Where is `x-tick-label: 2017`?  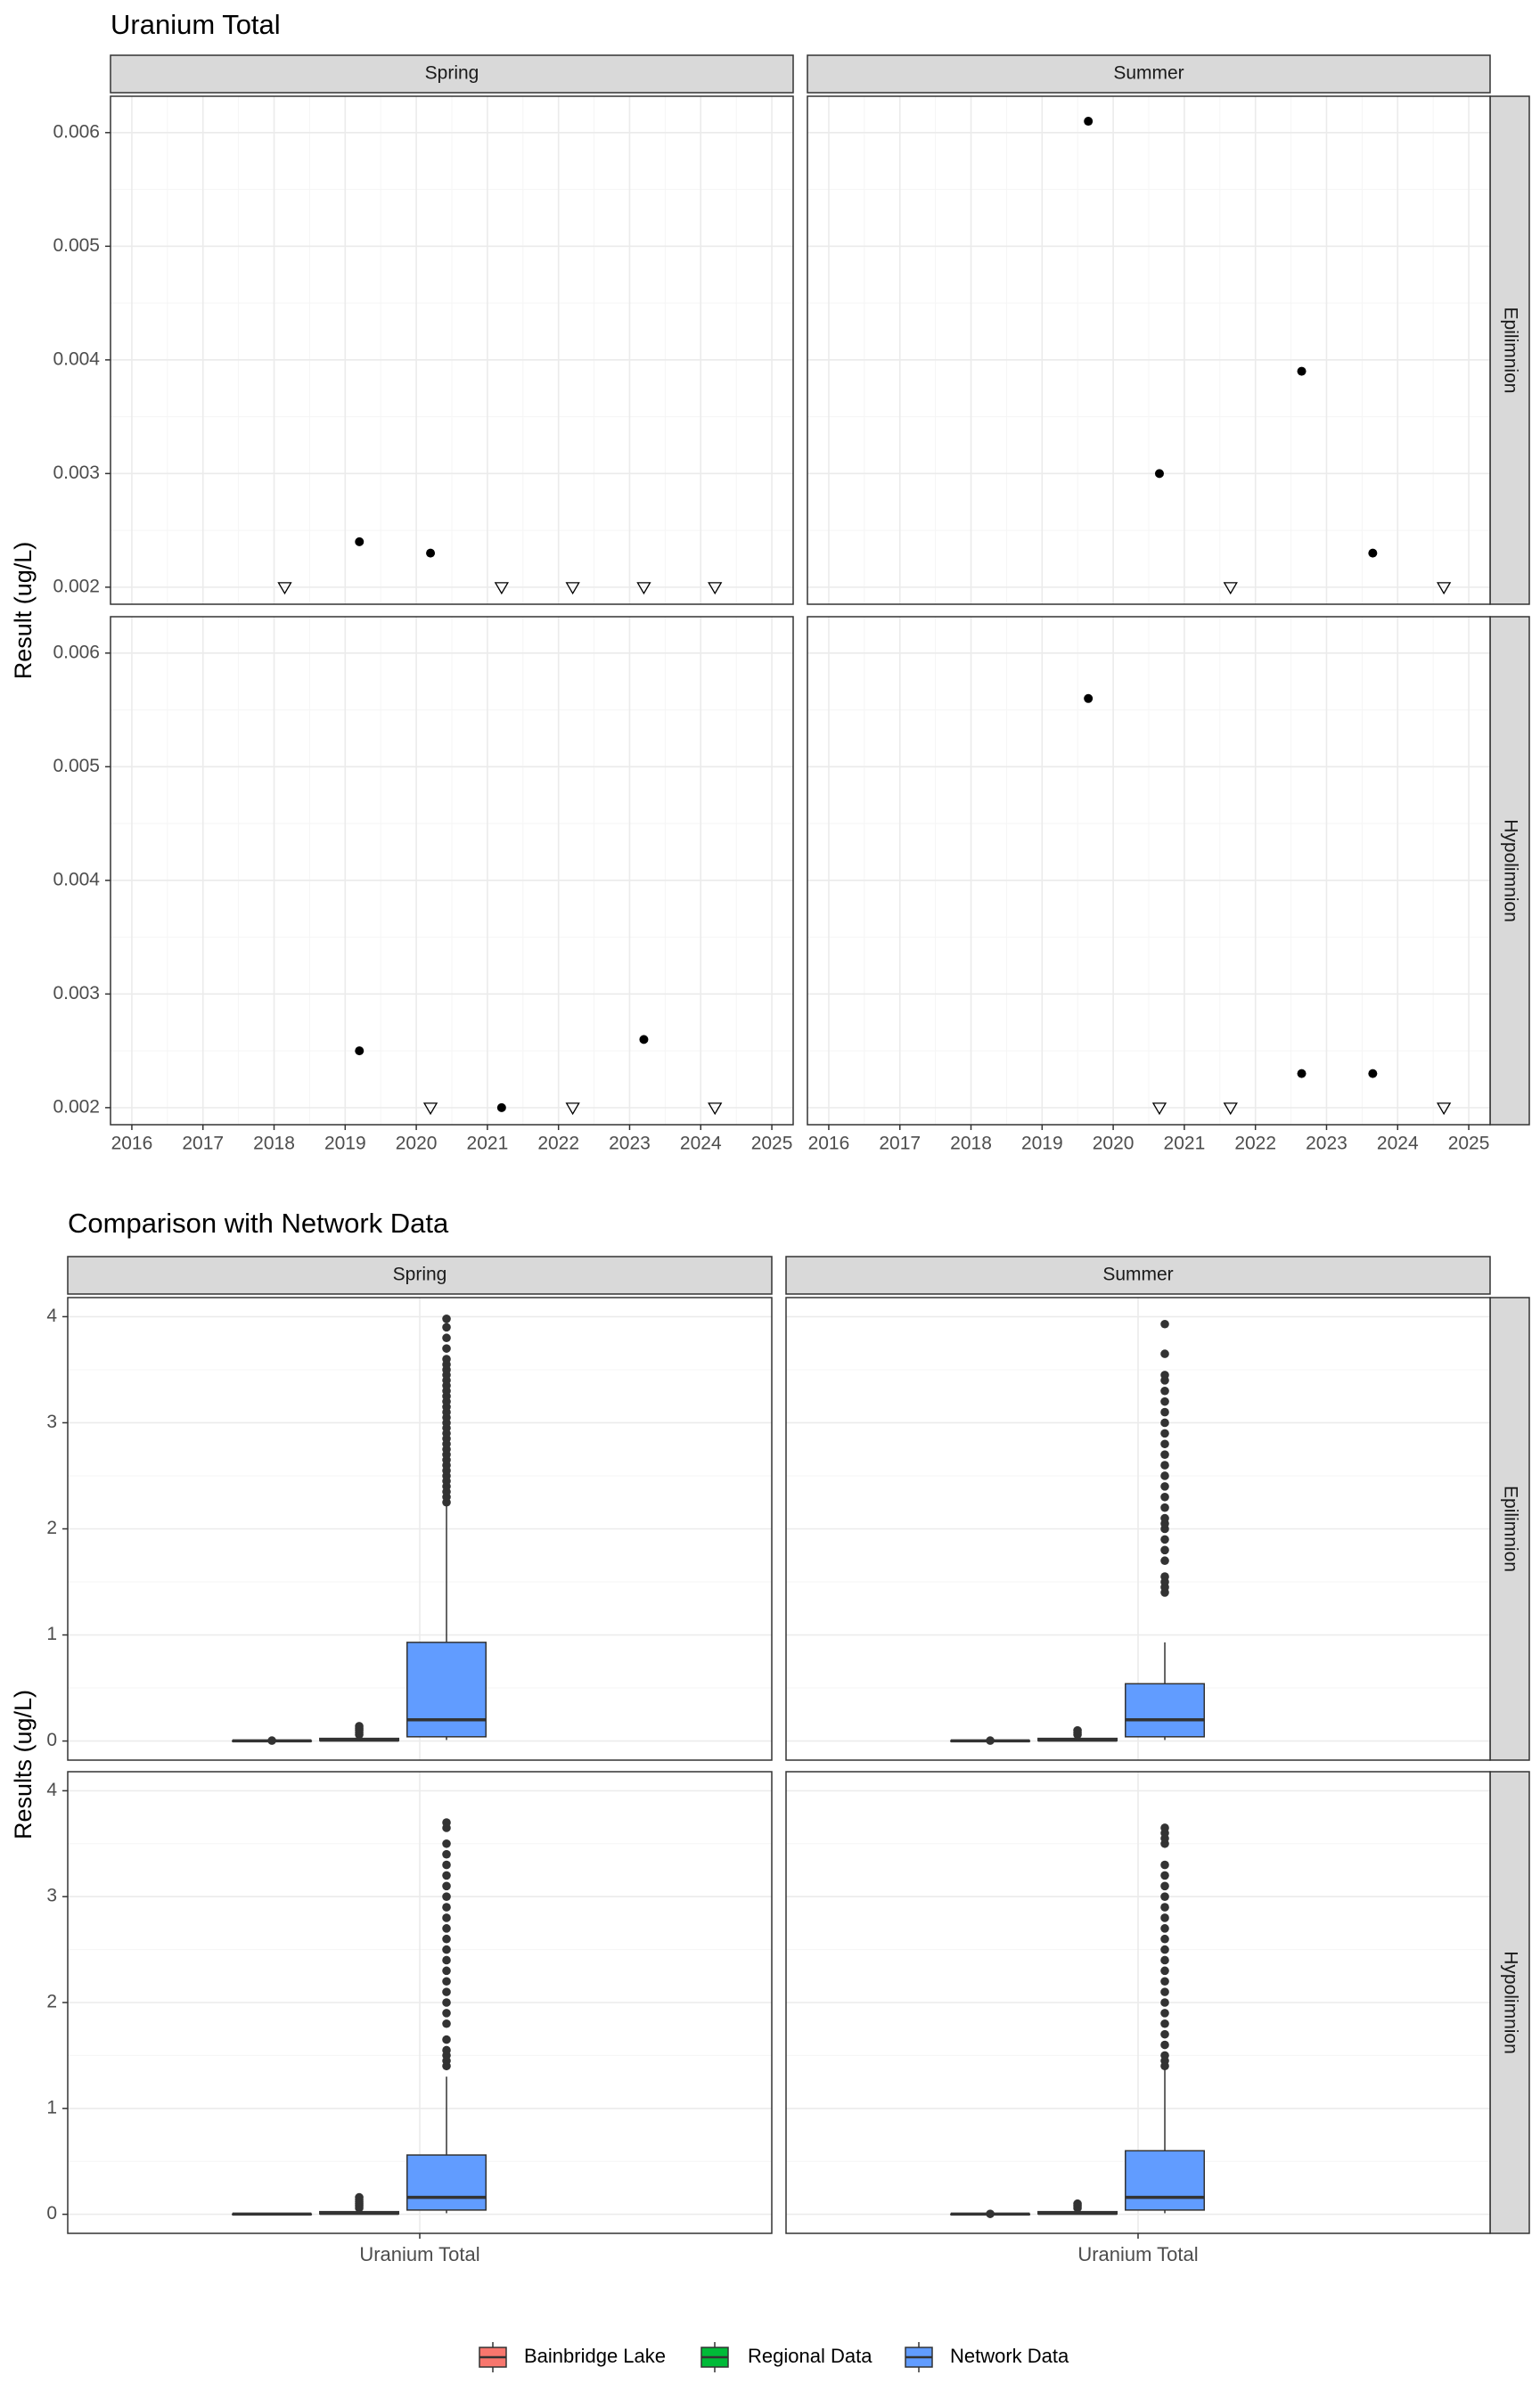
x-tick-label: 2017 is located at coordinates (900, 1144).